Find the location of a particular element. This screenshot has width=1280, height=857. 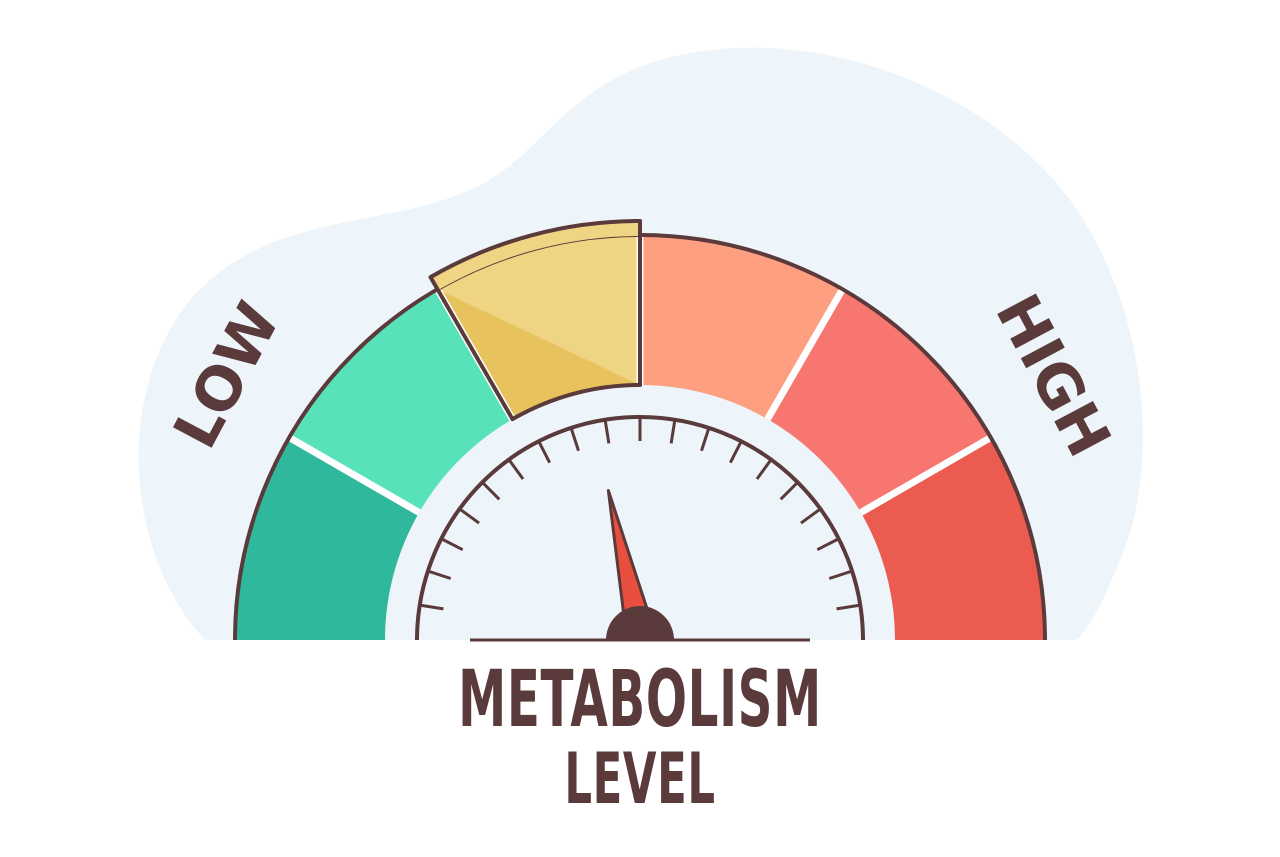

dial-ticks is located at coordinates (640, 514).